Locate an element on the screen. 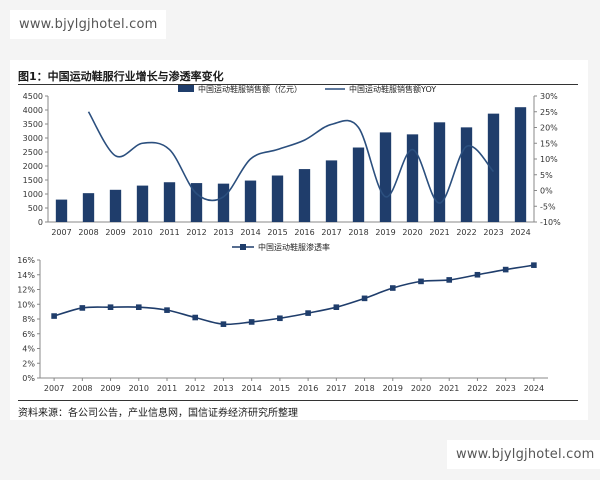 The image size is (600, 480). right-tick-label: 0% is located at coordinates (546, 191).